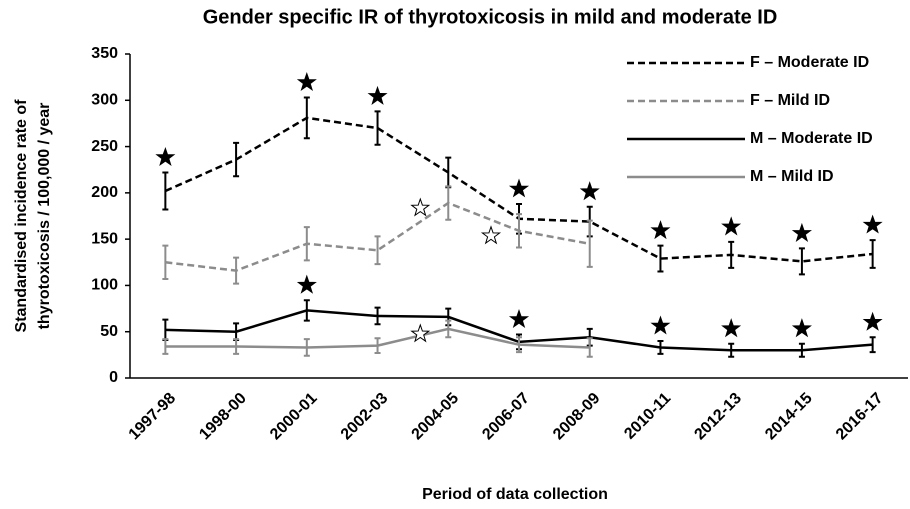 Image resolution: width=910 pixels, height=509 pixels. I want to click on x-tick-label: 2014-15, so click(789, 417).